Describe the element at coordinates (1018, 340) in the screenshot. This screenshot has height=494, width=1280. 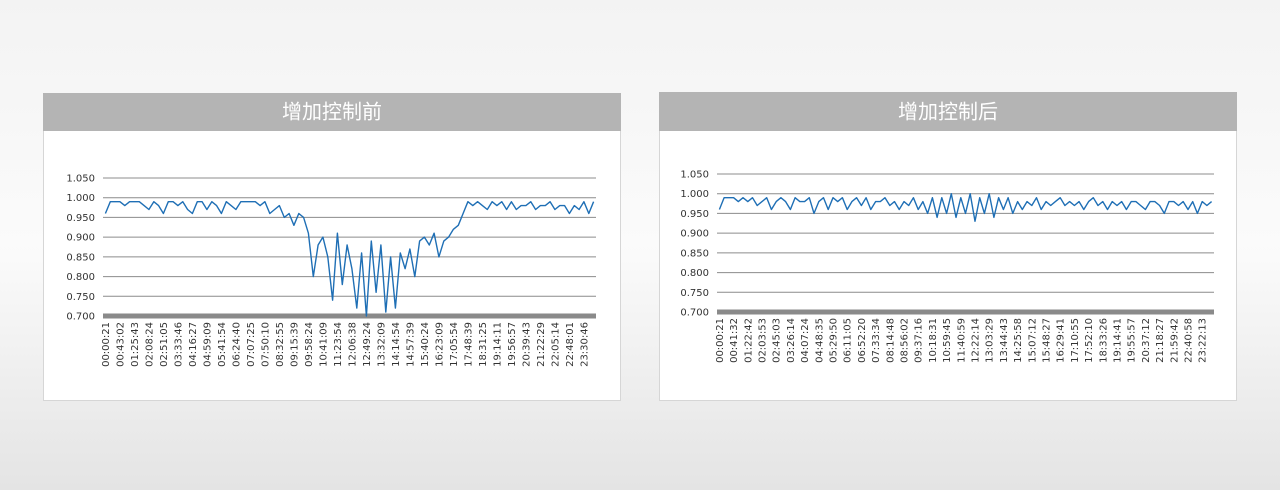
I see `x-tick-label: 14:25:58` at that location.